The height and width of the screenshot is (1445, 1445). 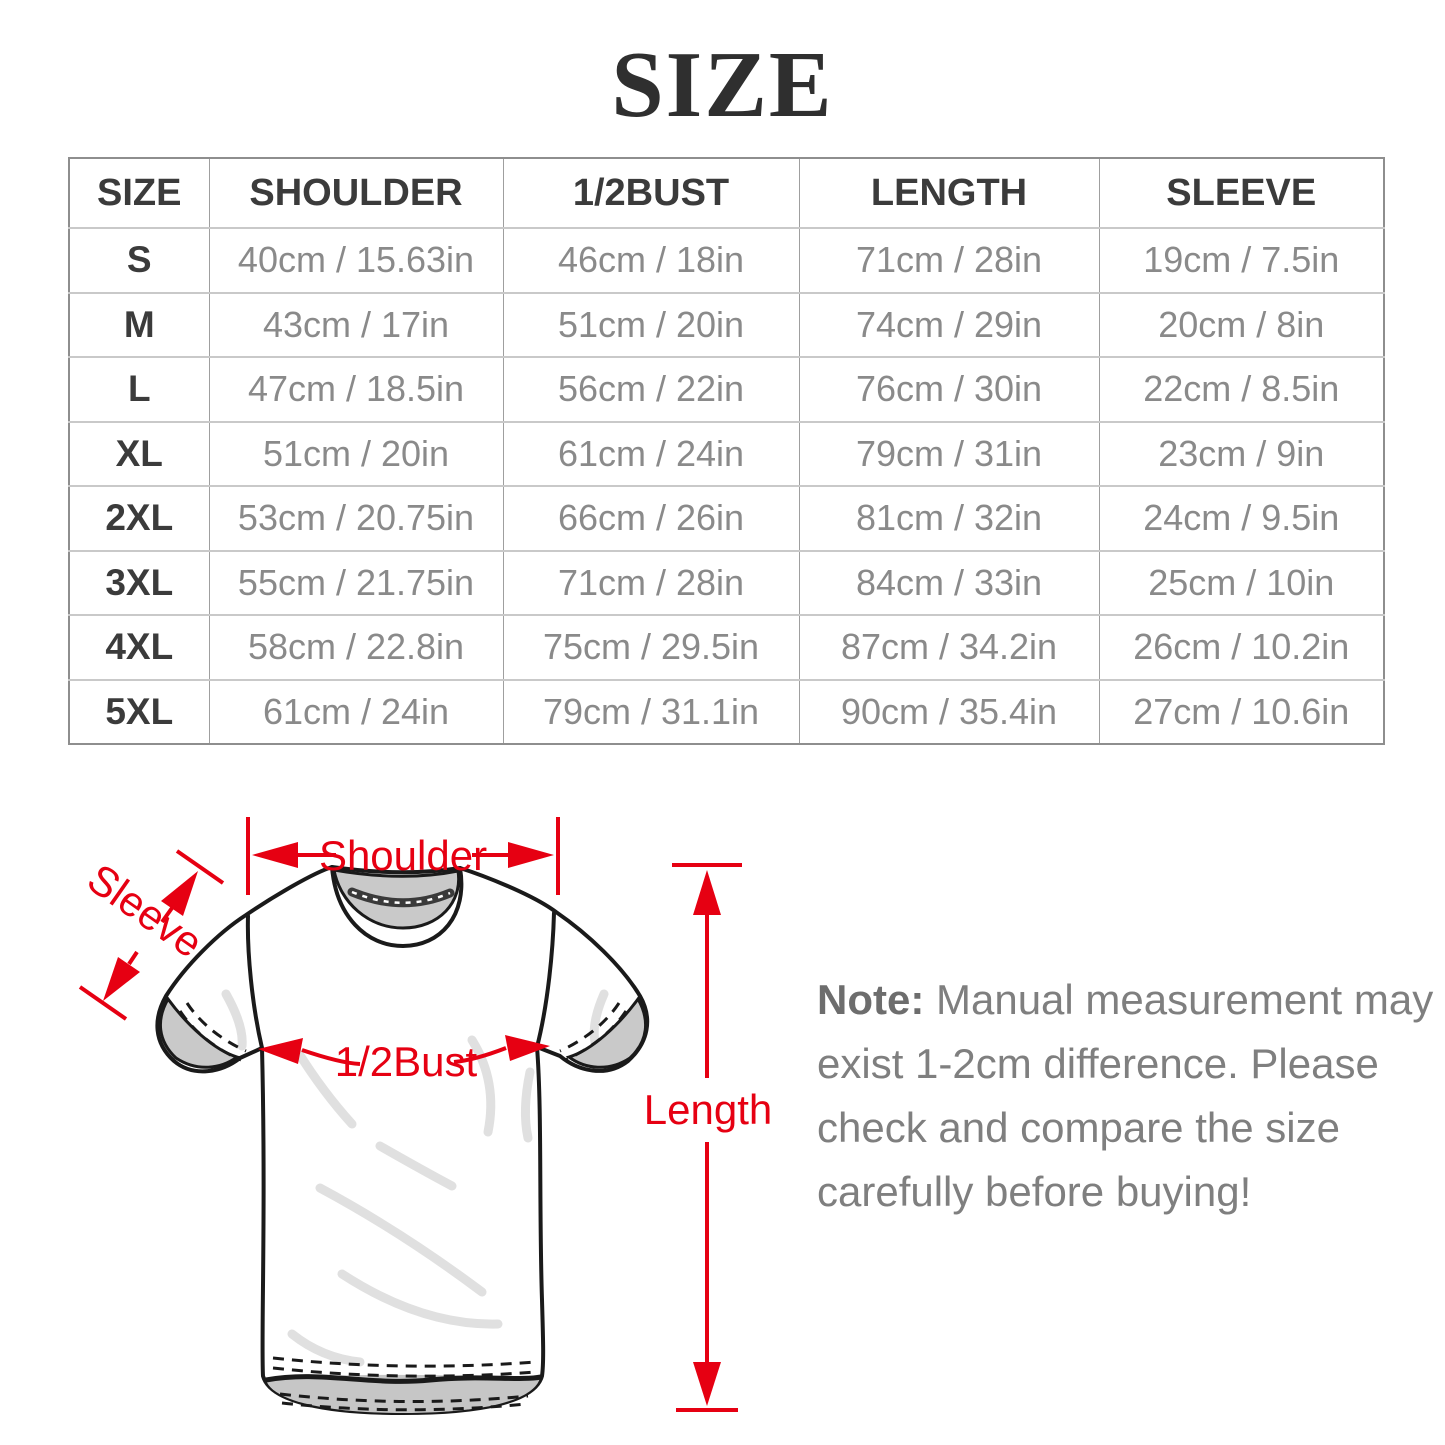 What do you see at coordinates (651, 648) in the screenshot?
I see `halfbust-cell: 75cm / 29.5in` at bounding box center [651, 648].